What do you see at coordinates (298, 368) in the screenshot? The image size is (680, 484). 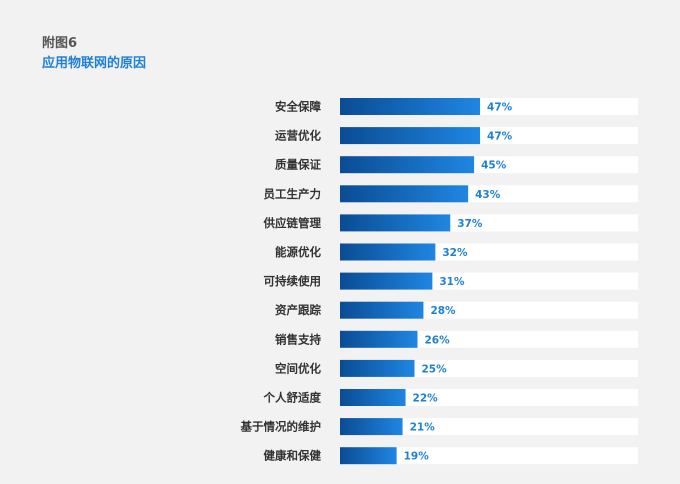 I see `category-label: 空间优化` at bounding box center [298, 368].